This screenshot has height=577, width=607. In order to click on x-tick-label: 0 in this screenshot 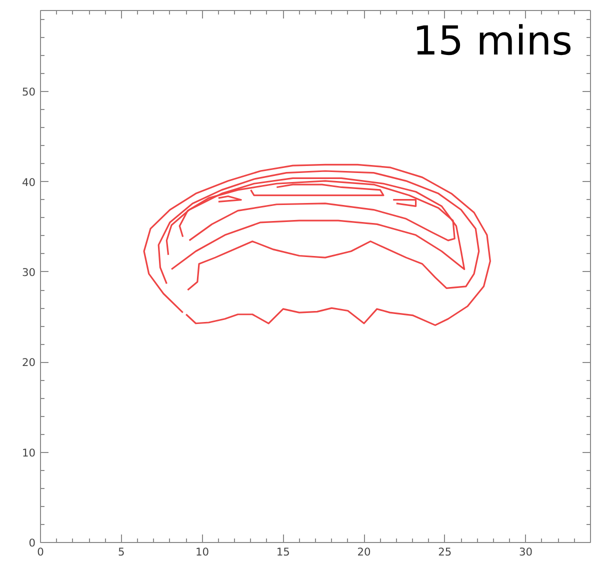, I will do `click(40, 552)`.